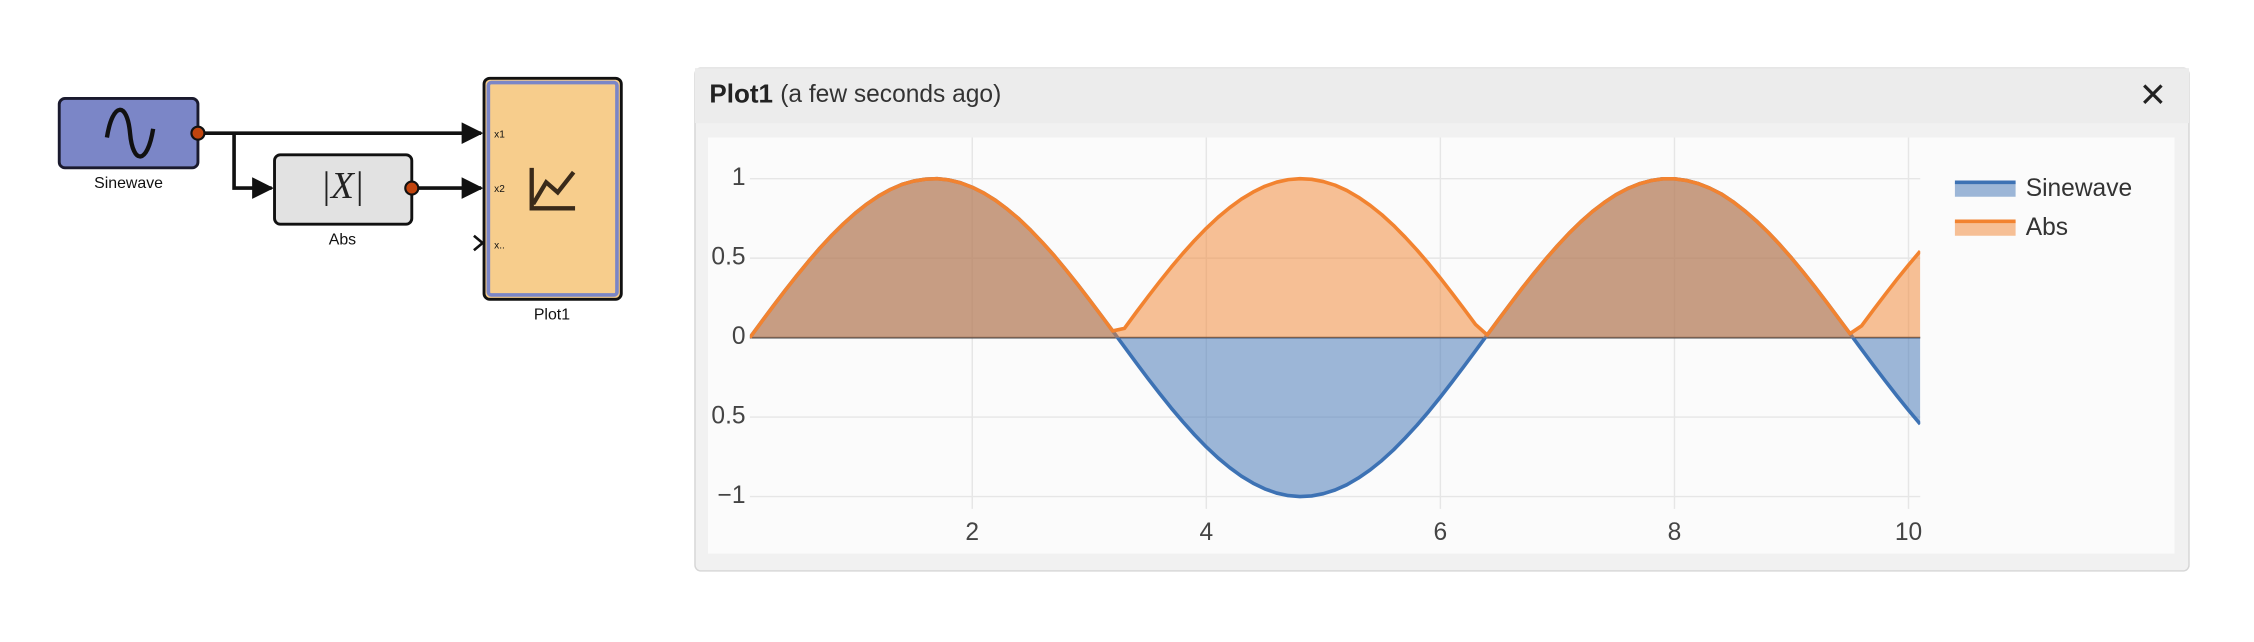 This screenshot has height=642, width=2254. What do you see at coordinates (499, 134) in the screenshot?
I see `port-label: x1` at bounding box center [499, 134].